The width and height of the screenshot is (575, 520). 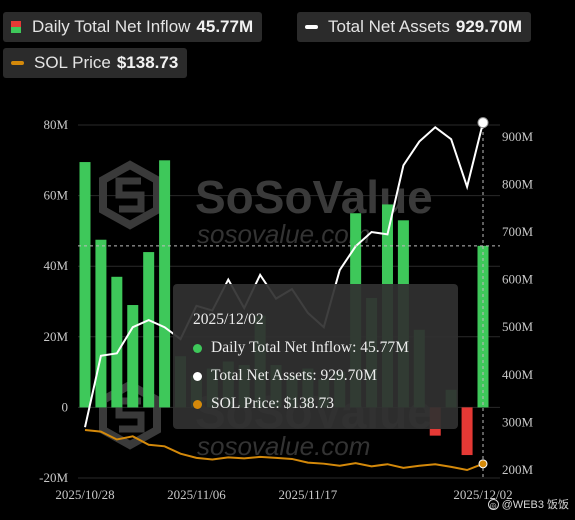 I want to click on right-axis-tick: 400M, so click(x=518, y=374).